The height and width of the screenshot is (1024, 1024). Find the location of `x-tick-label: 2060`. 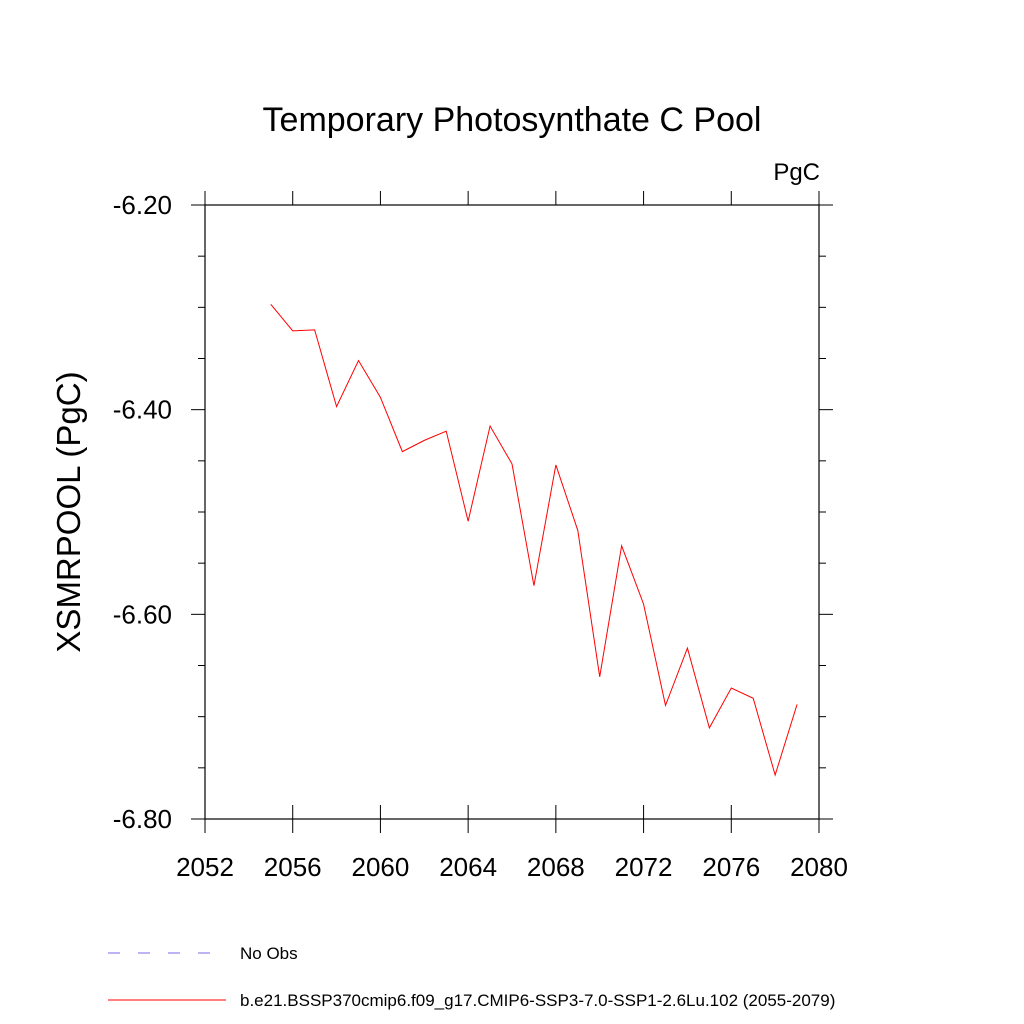

x-tick-label: 2060 is located at coordinates (381, 867).